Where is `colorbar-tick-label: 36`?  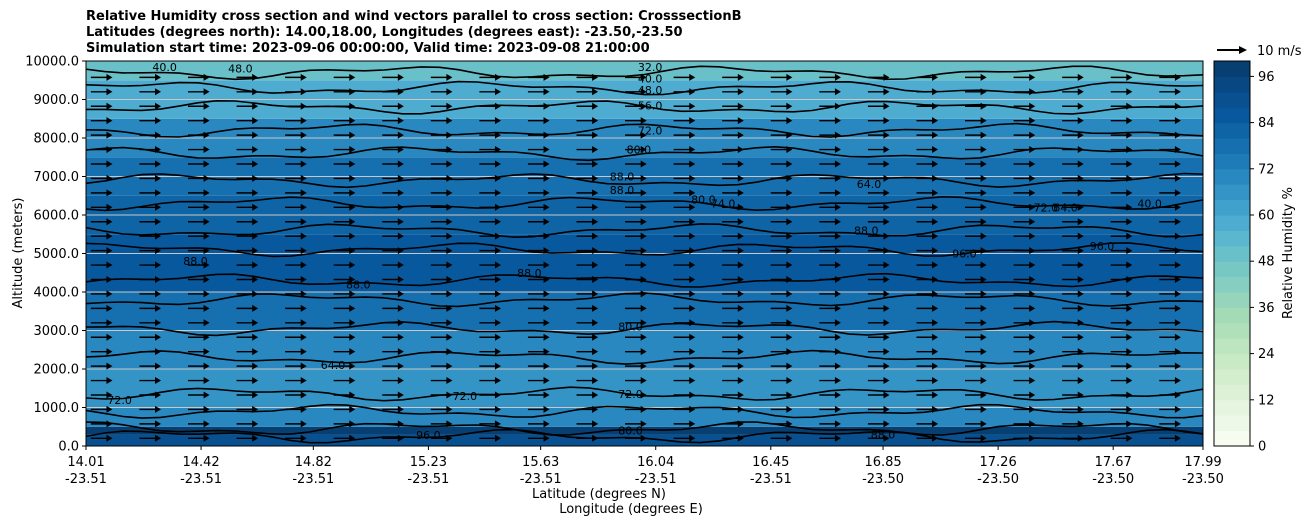 colorbar-tick-label: 36 is located at coordinates (1266, 308).